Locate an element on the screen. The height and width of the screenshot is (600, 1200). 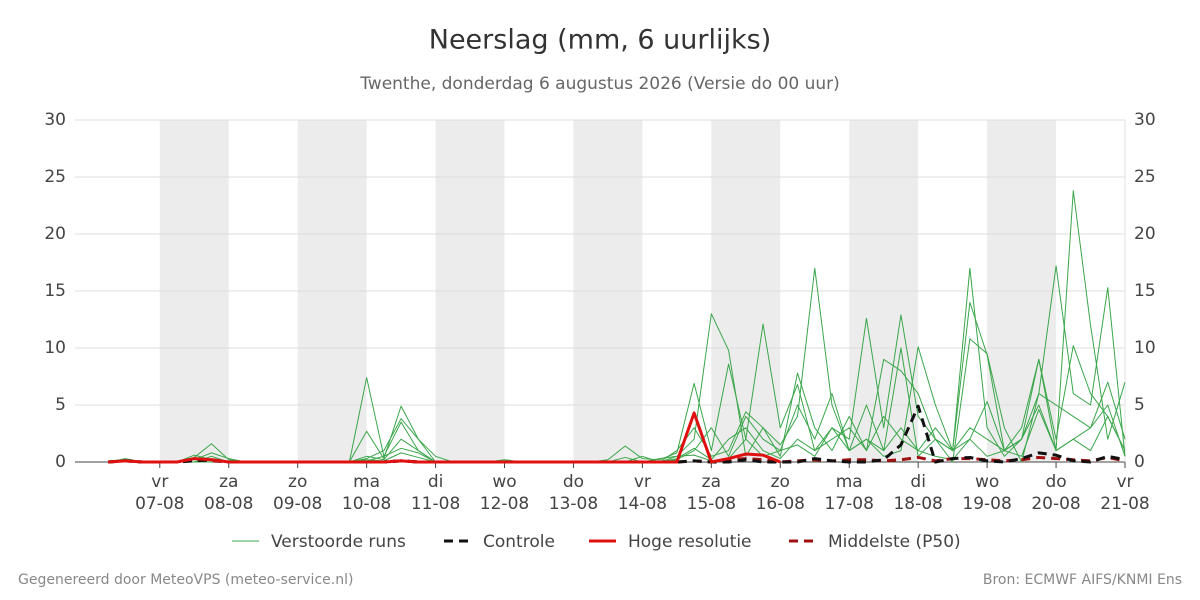
y-tick-label: 20 is located at coordinates (55, 234).